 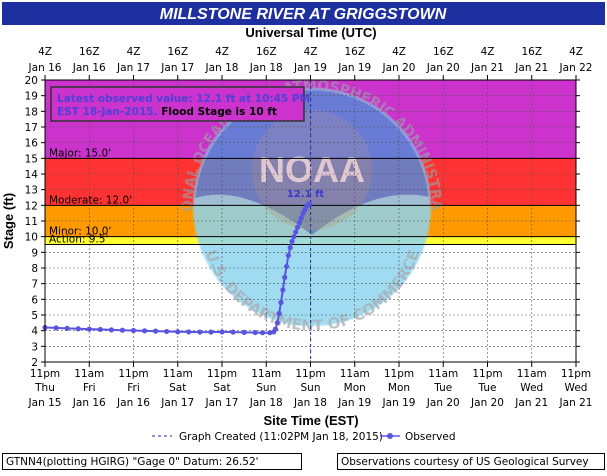 What do you see at coordinates (487, 388) in the screenshot?
I see `bottom-tick-day: Tue` at bounding box center [487, 388].